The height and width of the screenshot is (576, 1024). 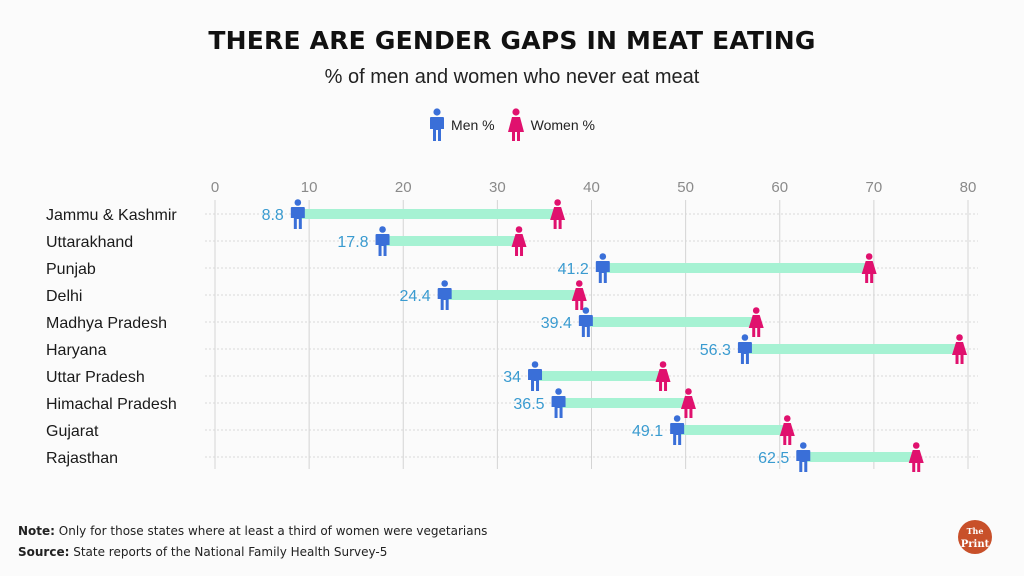 What do you see at coordinates (528, 404) in the screenshot?
I see `men-value-label: 36.5` at bounding box center [528, 404].